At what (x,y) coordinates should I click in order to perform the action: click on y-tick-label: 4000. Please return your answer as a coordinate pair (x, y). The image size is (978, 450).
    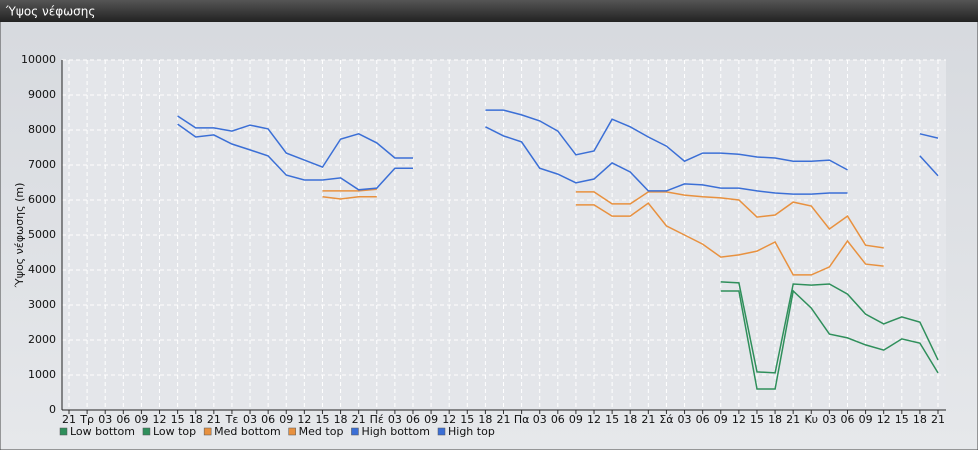
    Looking at the image, I should click on (42, 269).